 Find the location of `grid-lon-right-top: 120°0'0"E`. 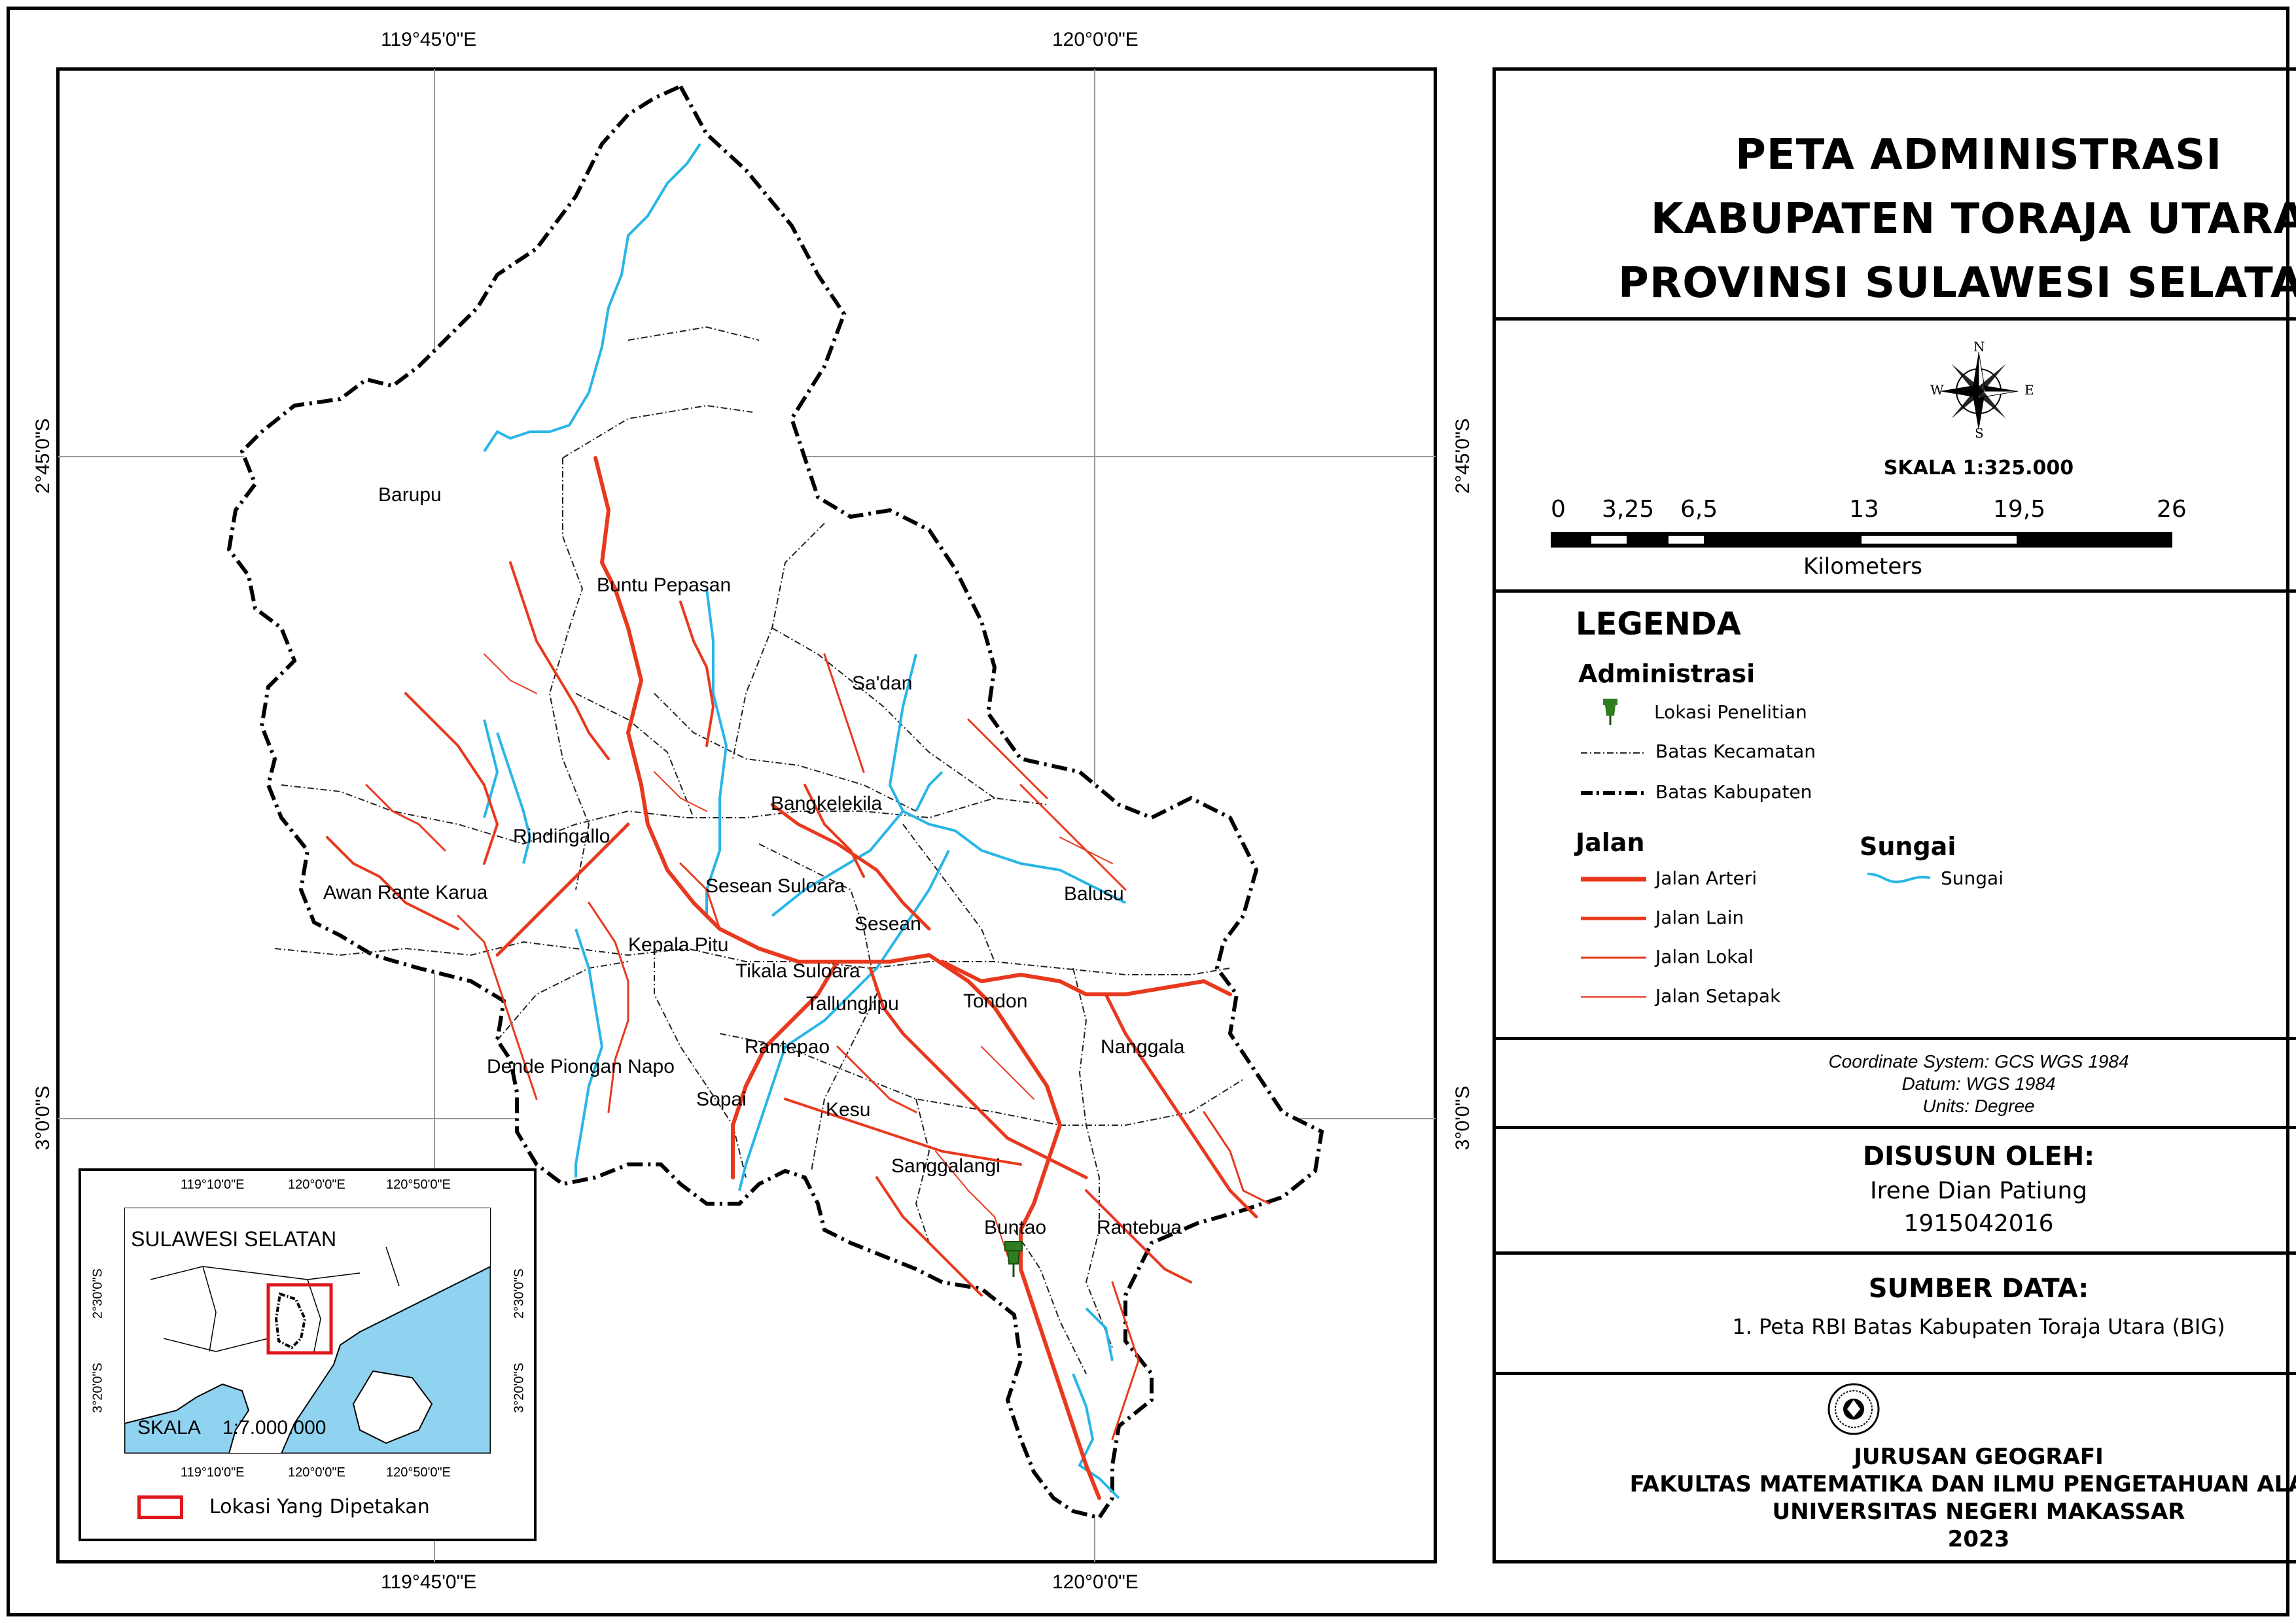

grid-lon-right-top: 120°0'0"E is located at coordinates (1095, 39).